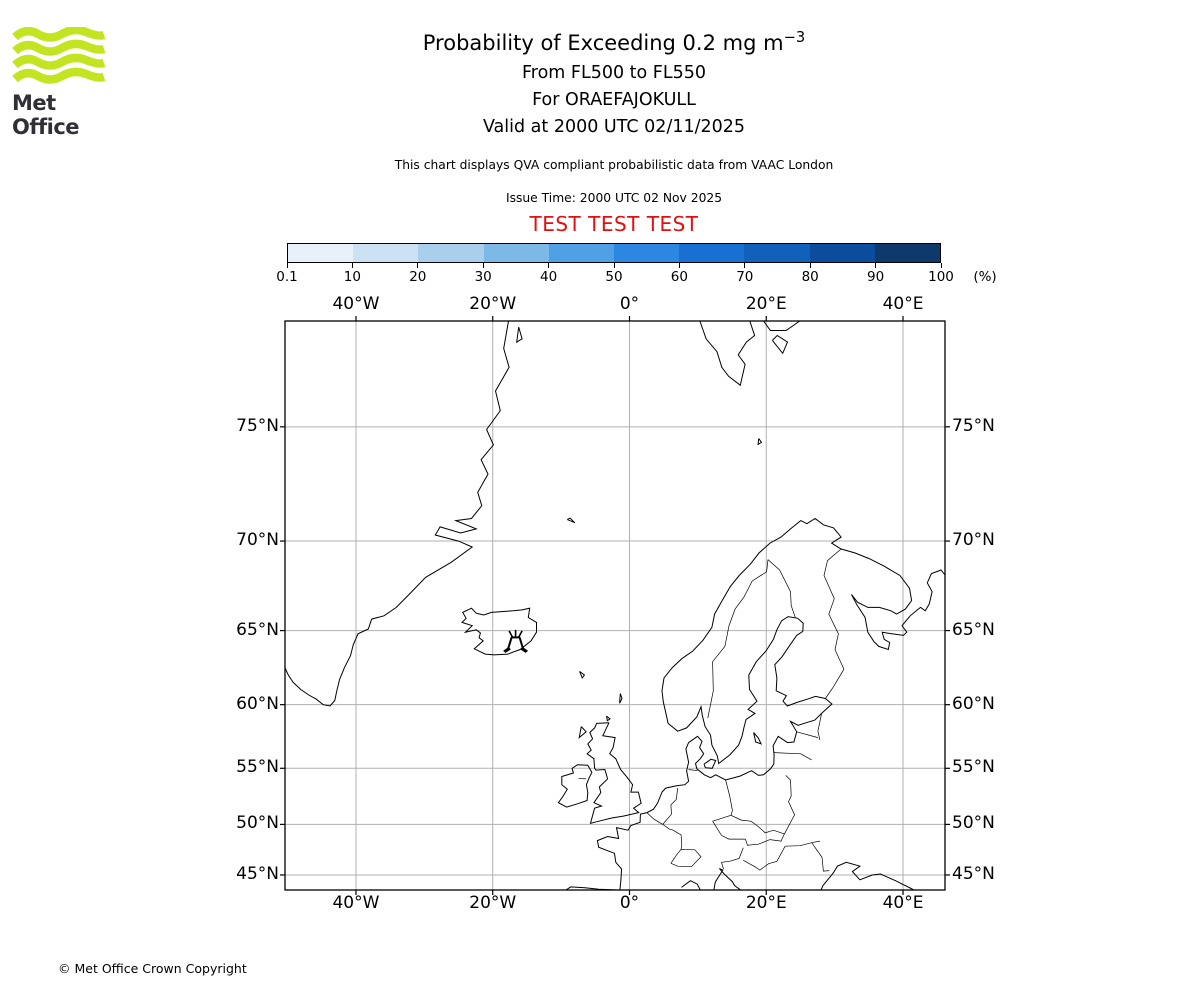  What do you see at coordinates (67, 82) in the screenshot?
I see `met-office-logo: Met Office` at bounding box center [67, 82].